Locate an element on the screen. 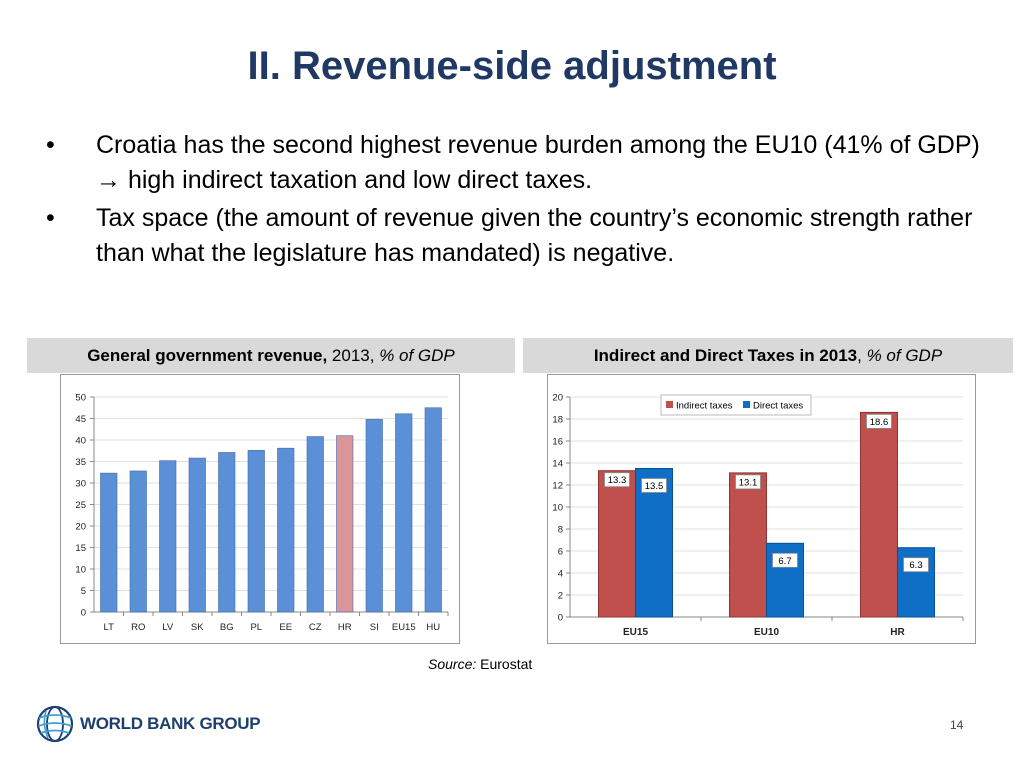  data-label: 13.3 is located at coordinates (617, 480).